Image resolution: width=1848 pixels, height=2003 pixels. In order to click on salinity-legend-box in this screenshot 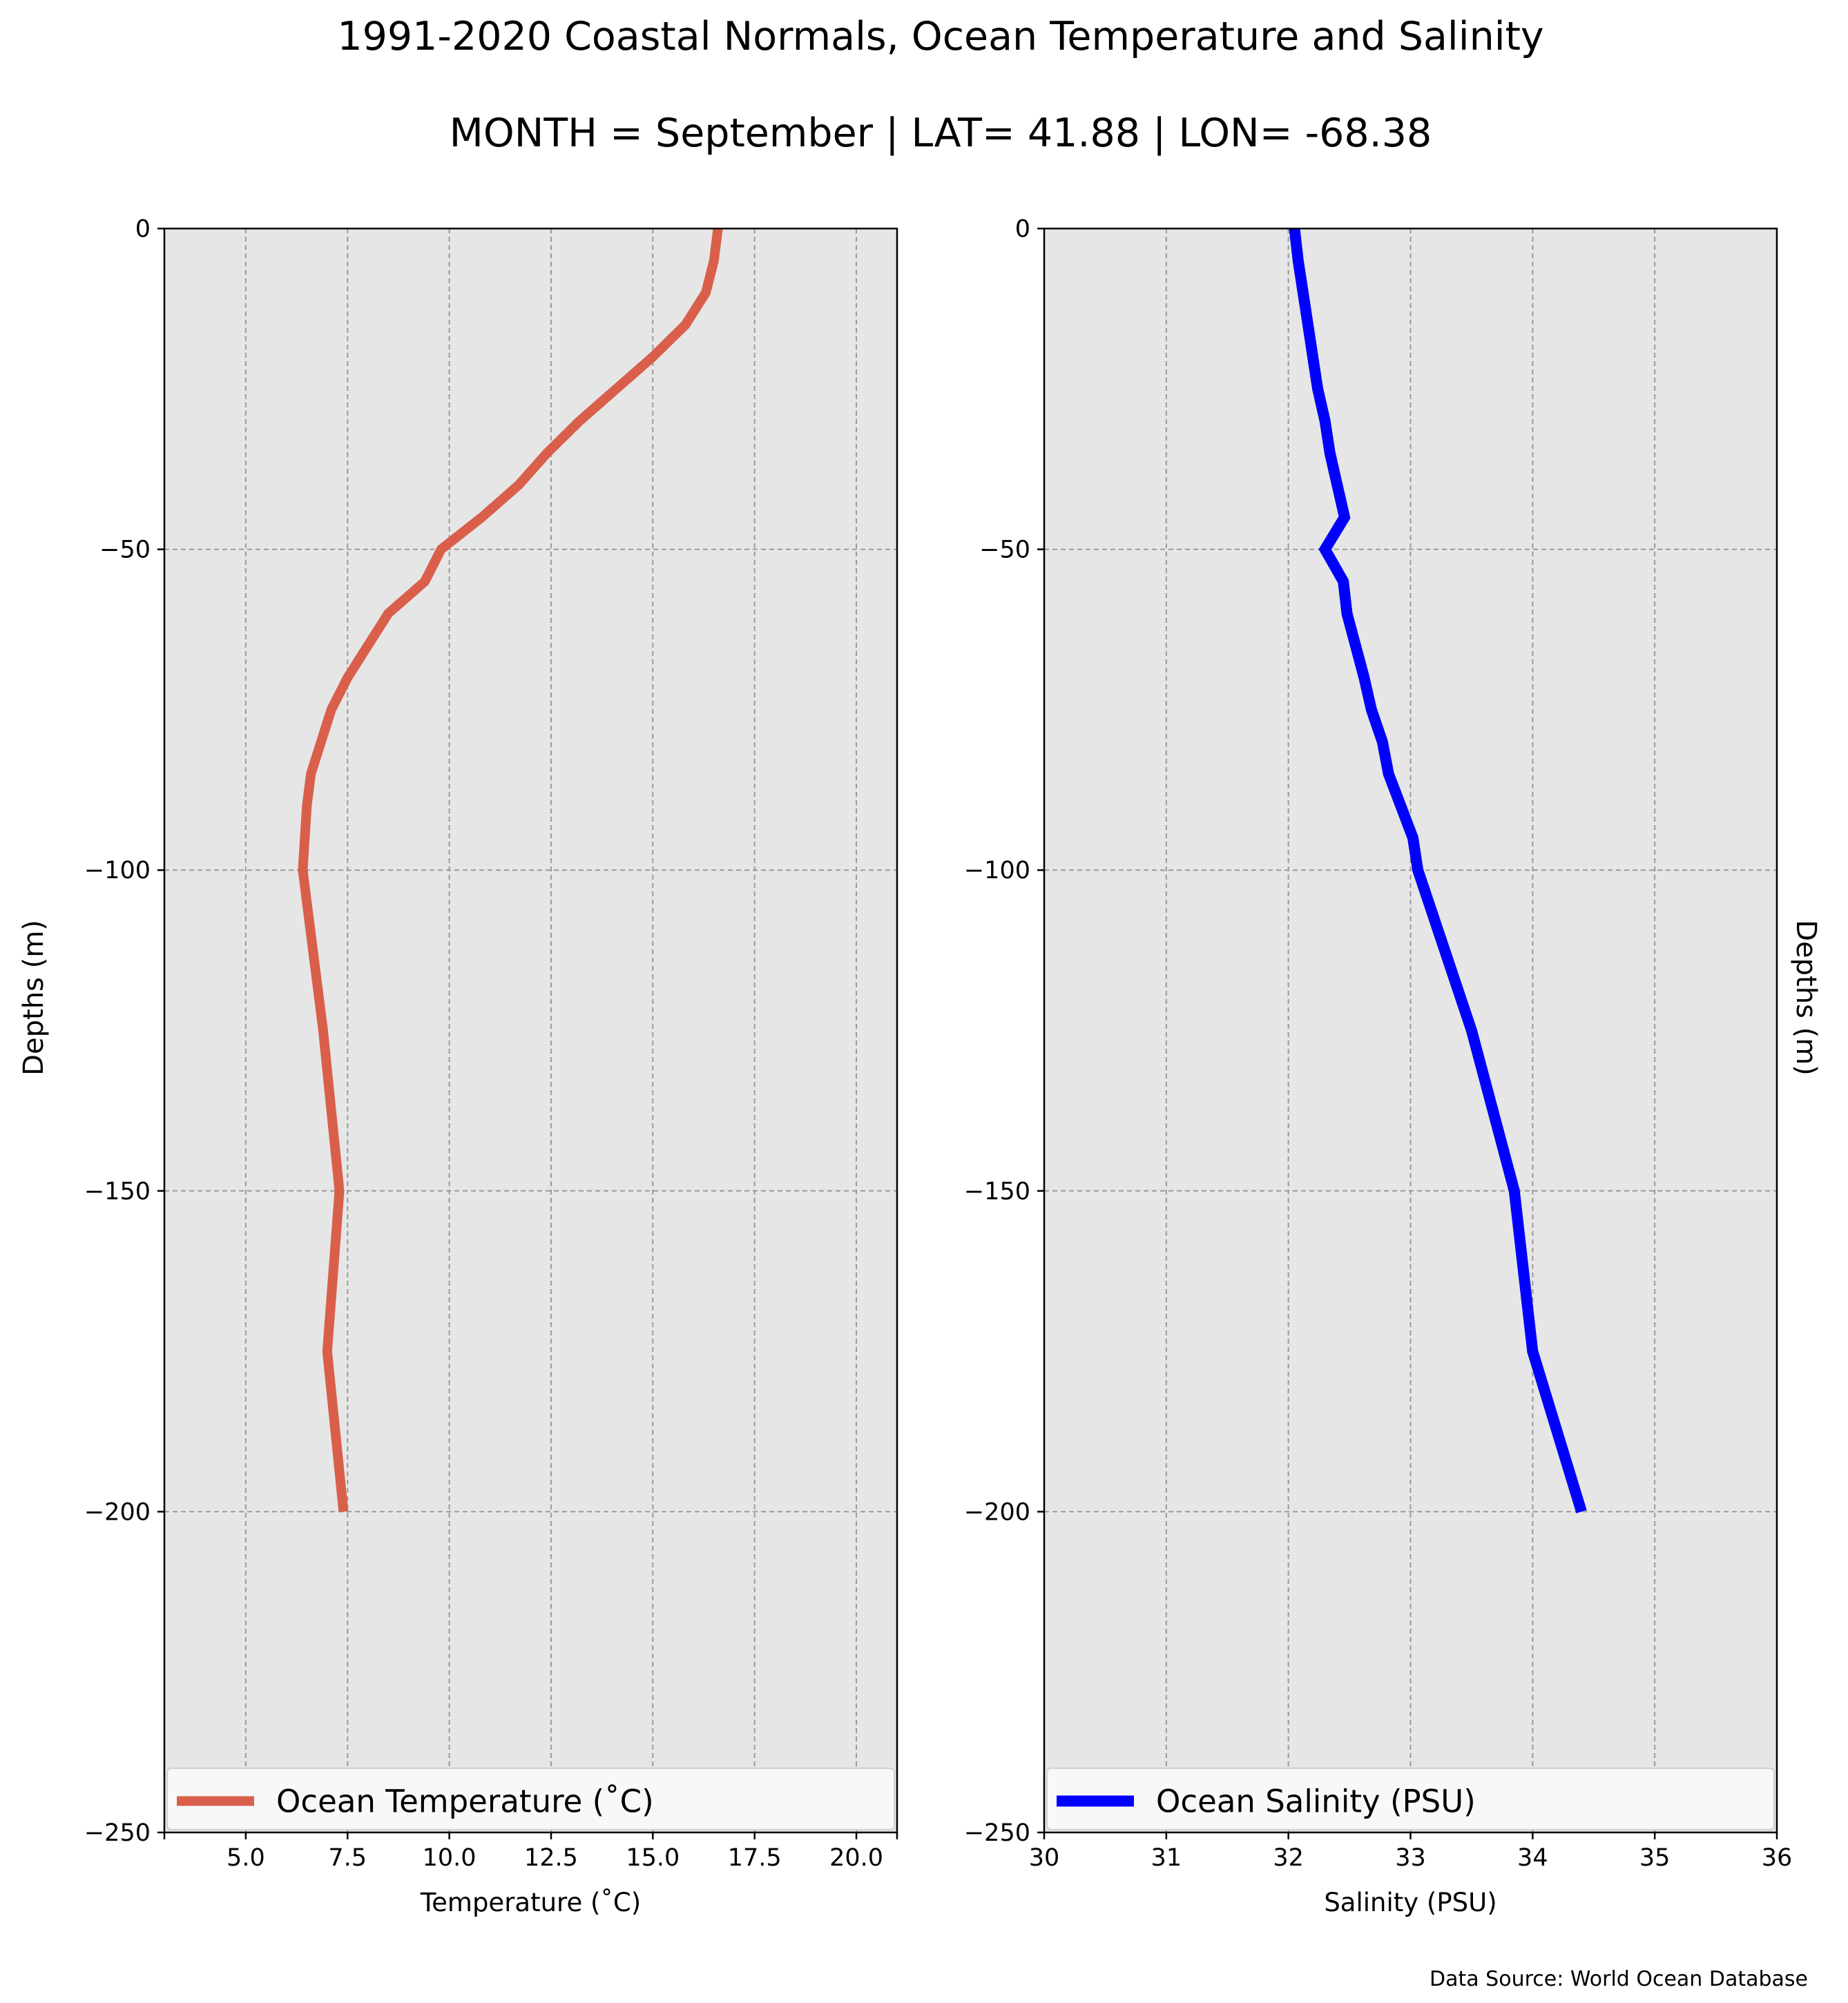, I will do `click(1410, 1799)`.